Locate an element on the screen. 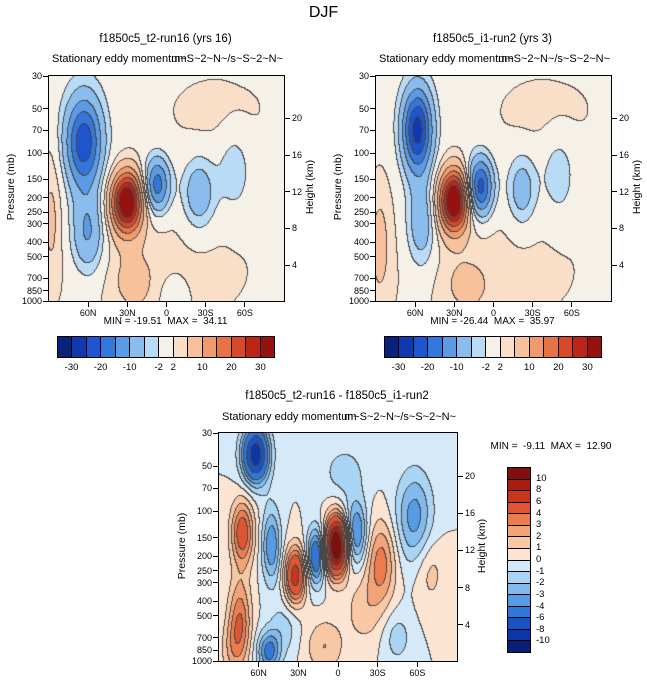 The image size is (647, 683). pressure-tick-label: 700 is located at coordinates (361, 278).